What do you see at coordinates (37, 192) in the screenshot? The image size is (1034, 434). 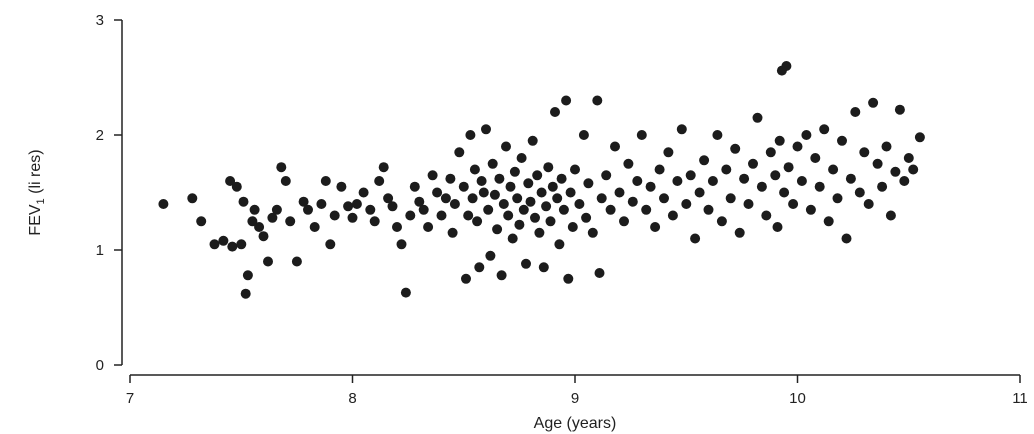 I see `y-axis-title: FEV1 (li res)` at bounding box center [37, 192].